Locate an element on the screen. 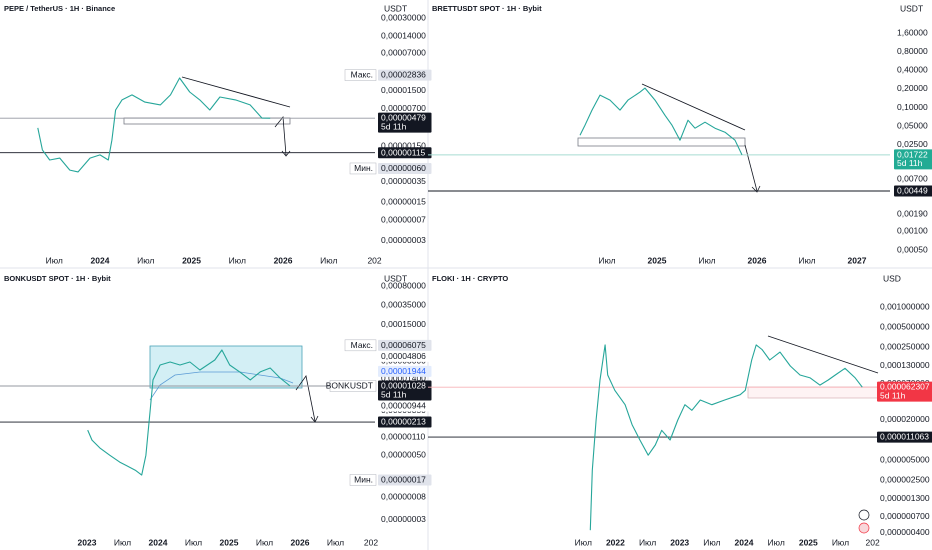 The image size is (932, 550). x-tick-label: 2022 is located at coordinates (615, 542).